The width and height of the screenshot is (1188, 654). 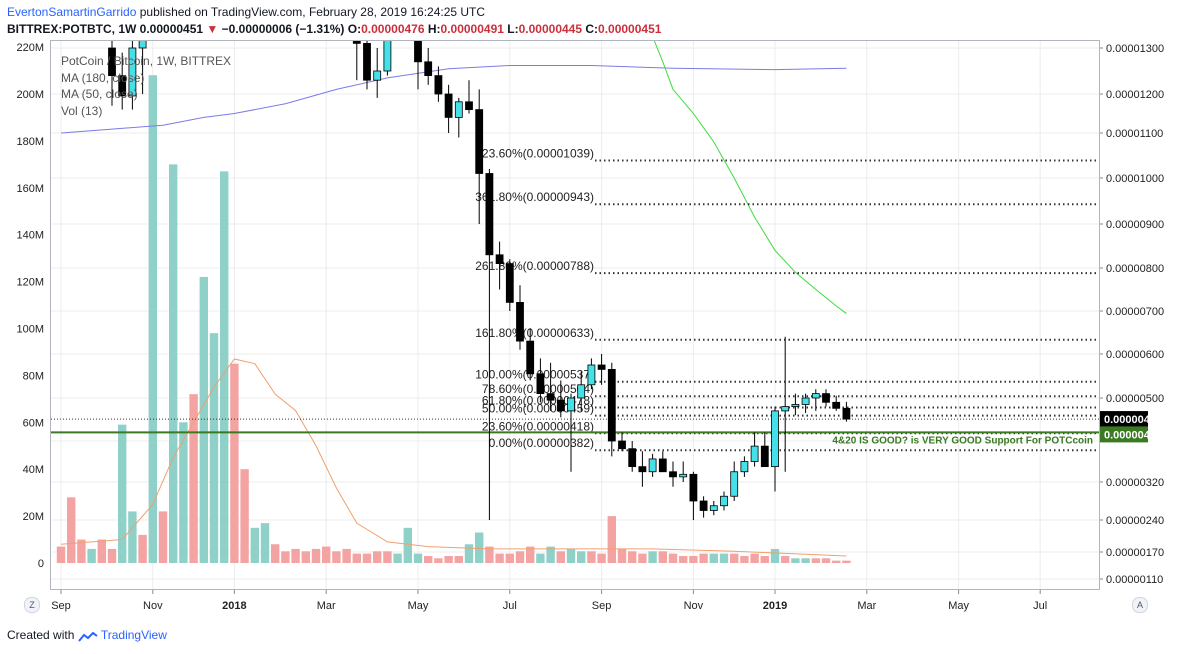 What do you see at coordinates (393, 29) in the screenshot?
I see `open-value: 0.00000476` at bounding box center [393, 29].